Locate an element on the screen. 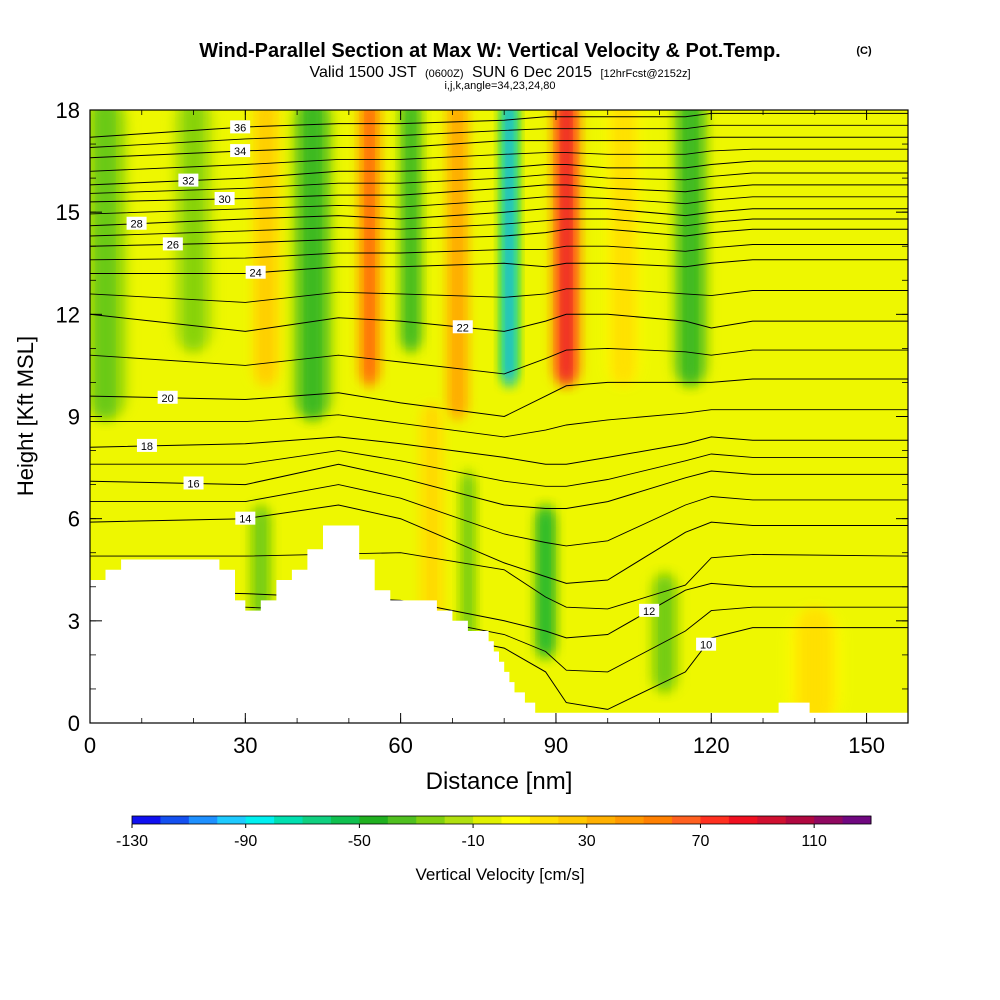 The width and height of the screenshot is (1000, 1000). contour-label-16: 16 is located at coordinates (193, 484).